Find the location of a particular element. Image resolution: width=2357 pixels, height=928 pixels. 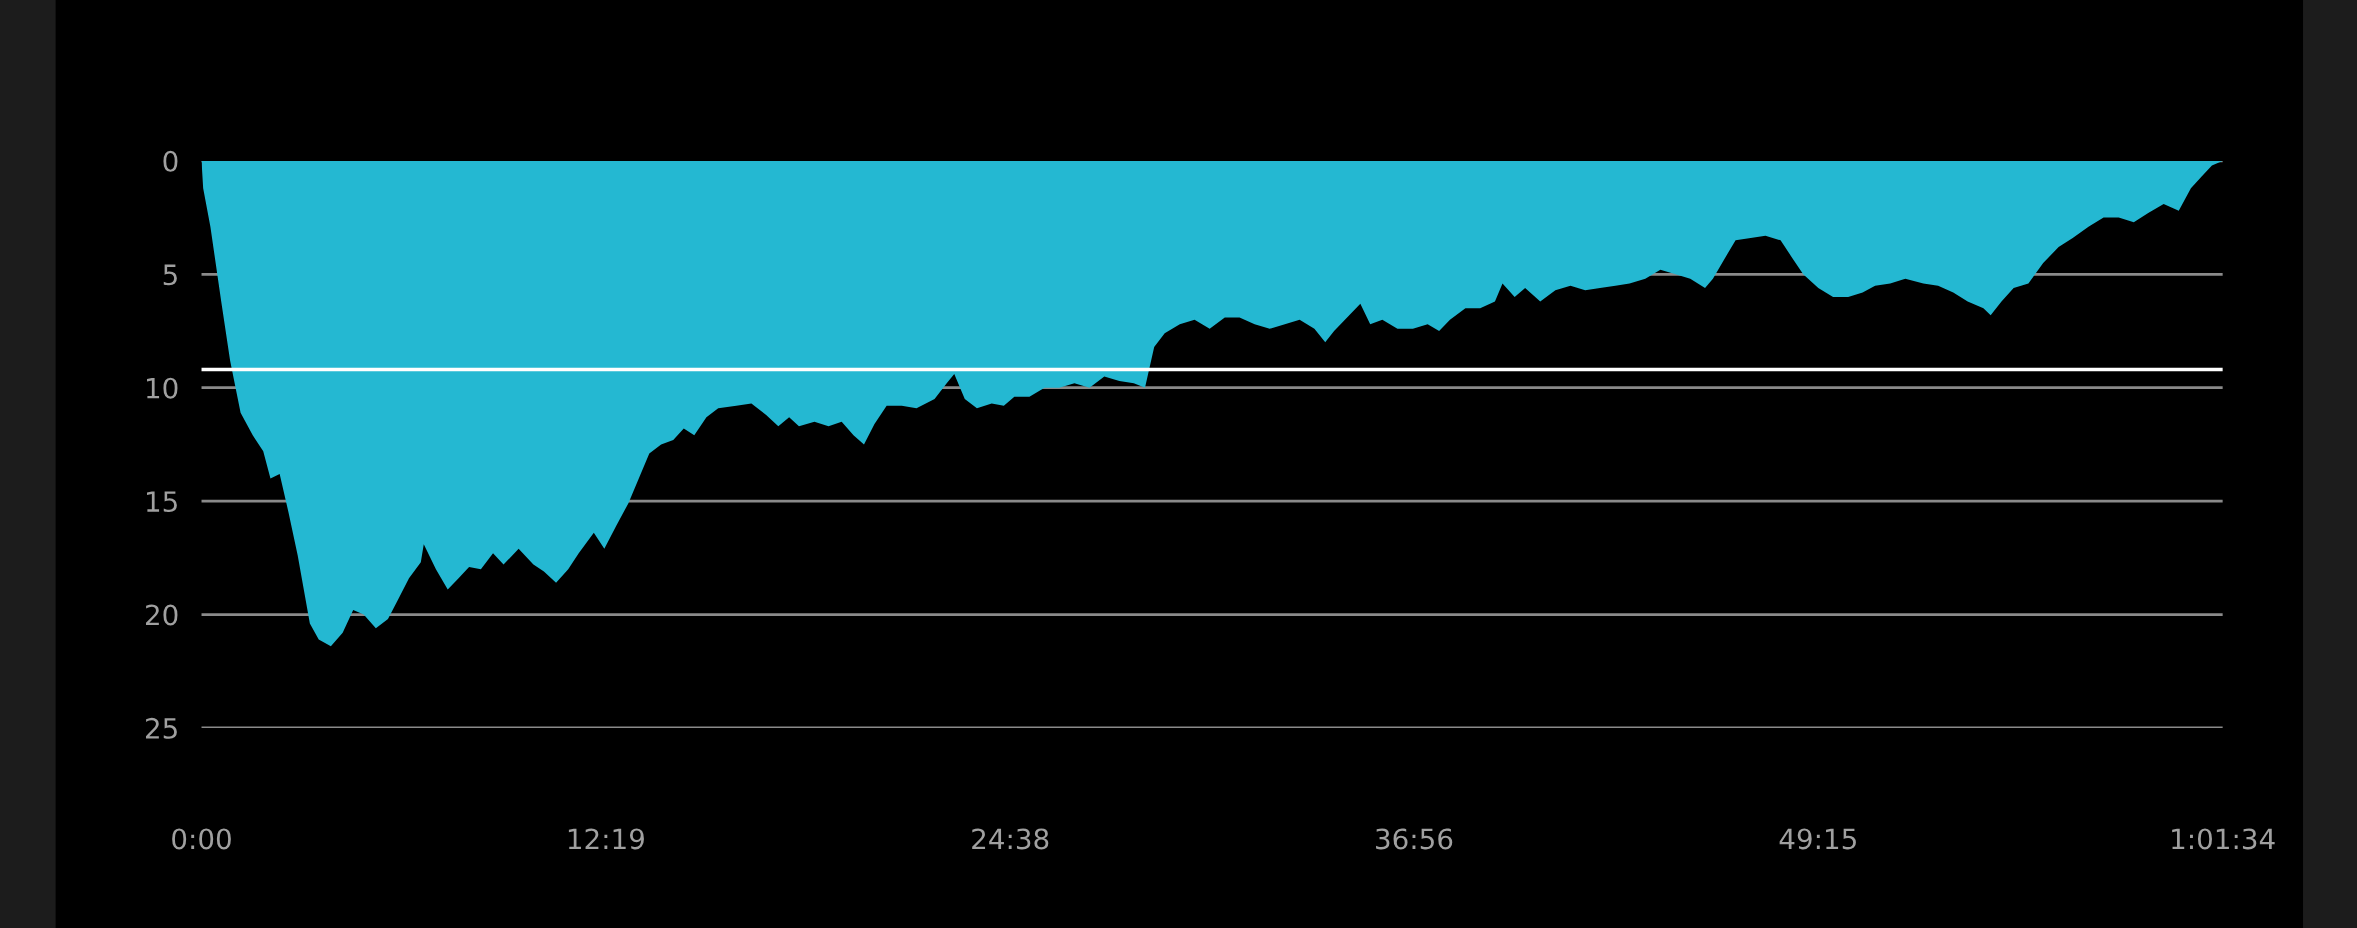

x-tick-label: 36:56 is located at coordinates (1414, 839).